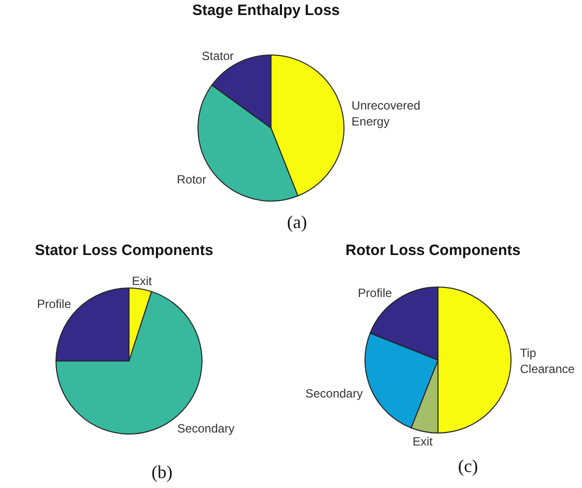 The image size is (582, 488). What do you see at coordinates (162, 472) in the screenshot?
I see `text: (b)` at bounding box center [162, 472].